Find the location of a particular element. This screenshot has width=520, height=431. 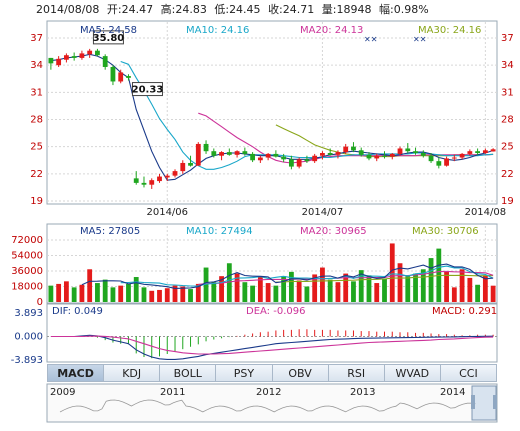

navigator-handle-left is located at coordinates (473, 402).